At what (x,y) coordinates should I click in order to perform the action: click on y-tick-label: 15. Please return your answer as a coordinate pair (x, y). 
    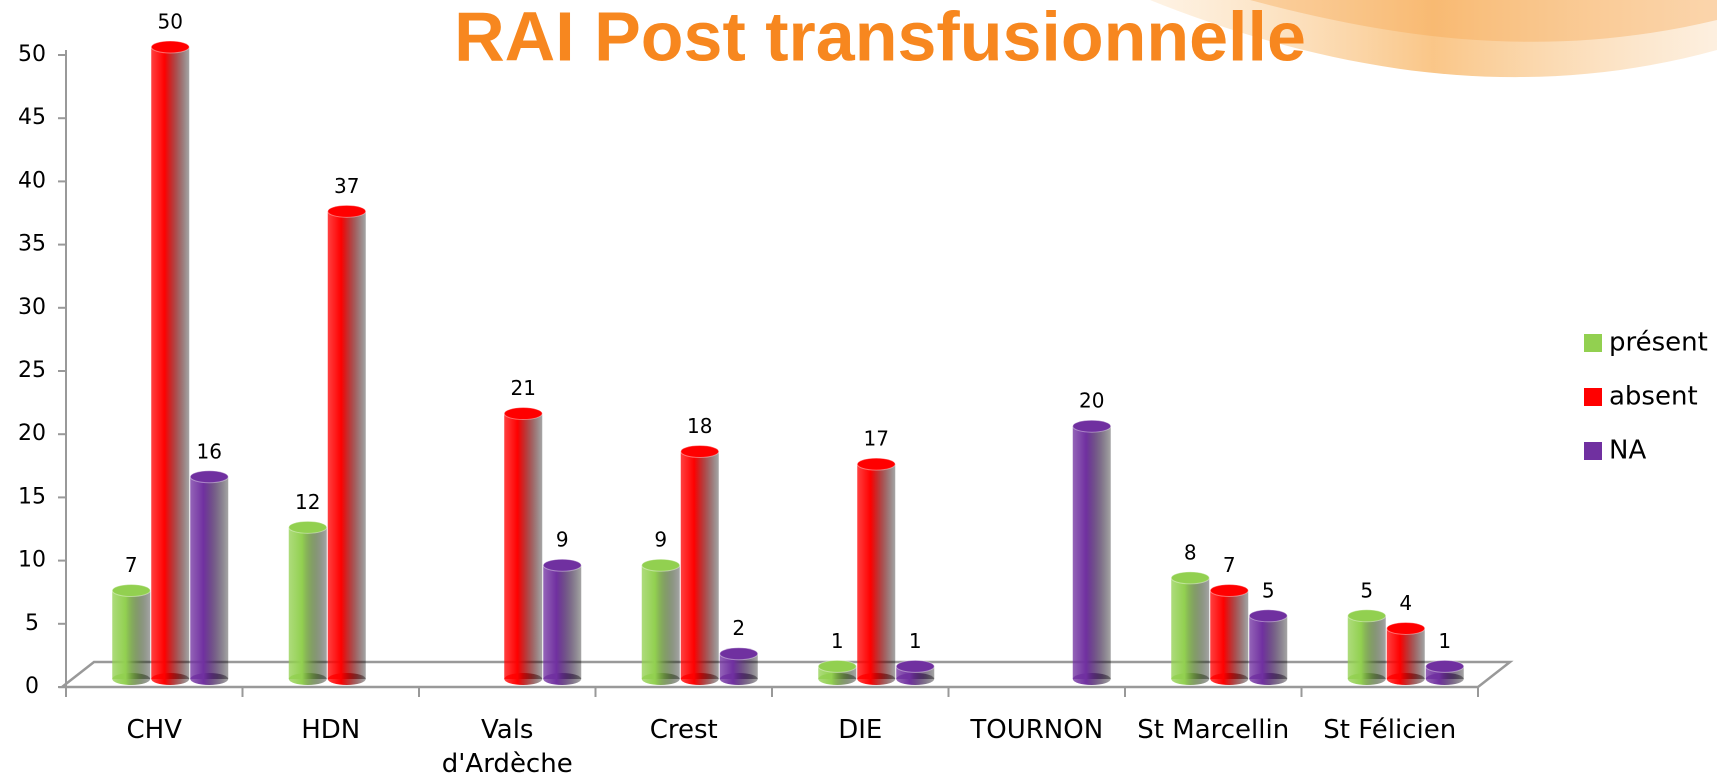
    Looking at the image, I should click on (32, 496).